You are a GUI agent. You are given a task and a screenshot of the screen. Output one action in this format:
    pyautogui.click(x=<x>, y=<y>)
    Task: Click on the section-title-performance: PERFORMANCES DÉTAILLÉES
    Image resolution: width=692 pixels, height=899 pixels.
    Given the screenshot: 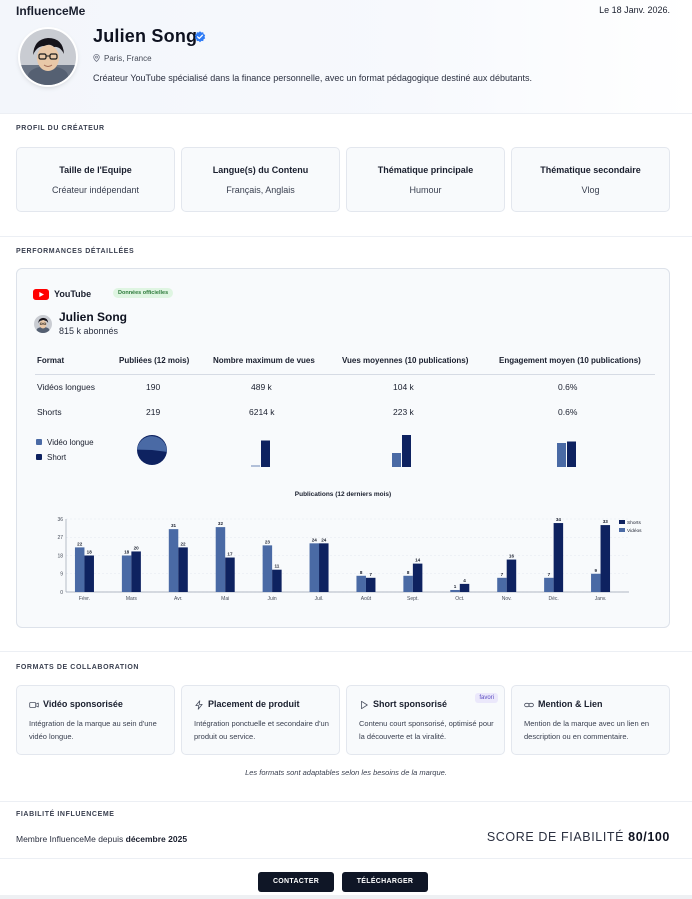 What is the action you would take?
    pyautogui.click(x=75, y=251)
    